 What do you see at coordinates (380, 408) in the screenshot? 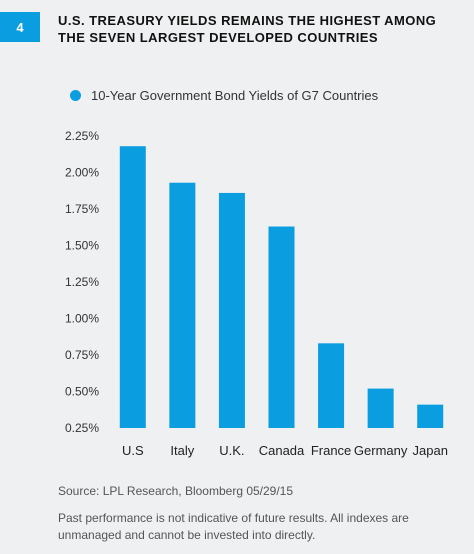
I see `bar-germany` at bounding box center [380, 408].